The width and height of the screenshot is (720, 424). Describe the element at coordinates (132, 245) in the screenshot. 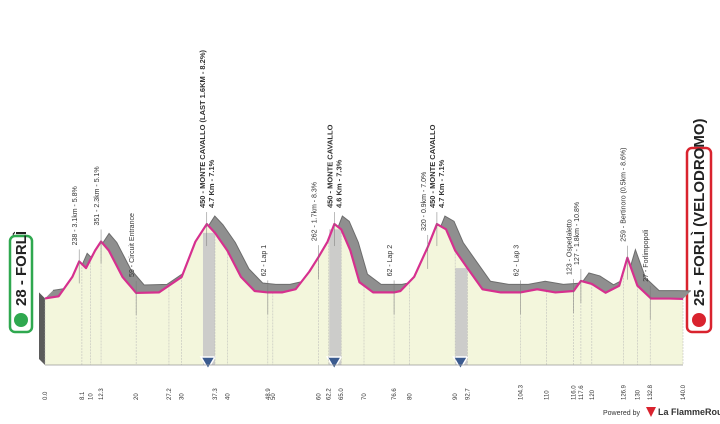

I see `annotation: 59 - Circuit Entrance` at that location.